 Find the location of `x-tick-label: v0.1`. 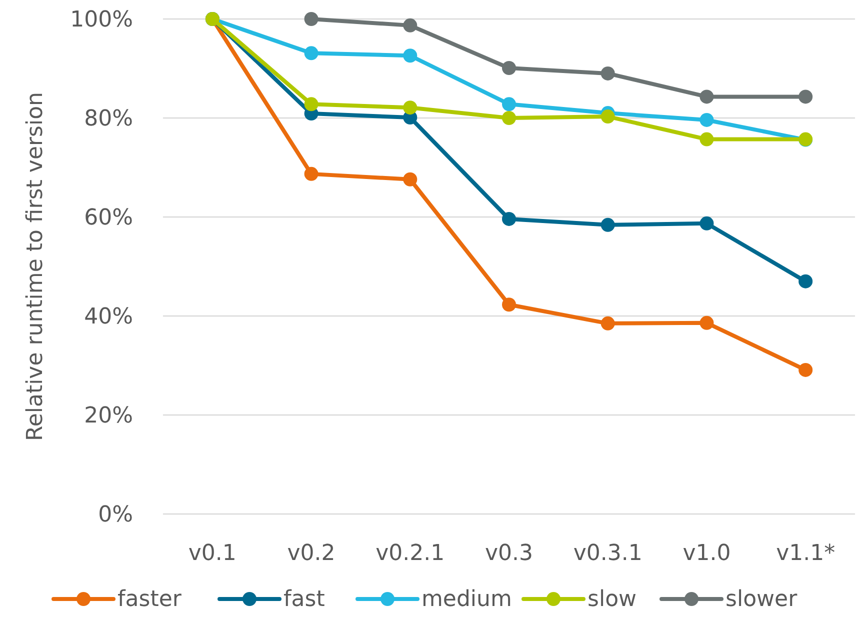

x-tick-label: v0.1 is located at coordinates (212, 553).